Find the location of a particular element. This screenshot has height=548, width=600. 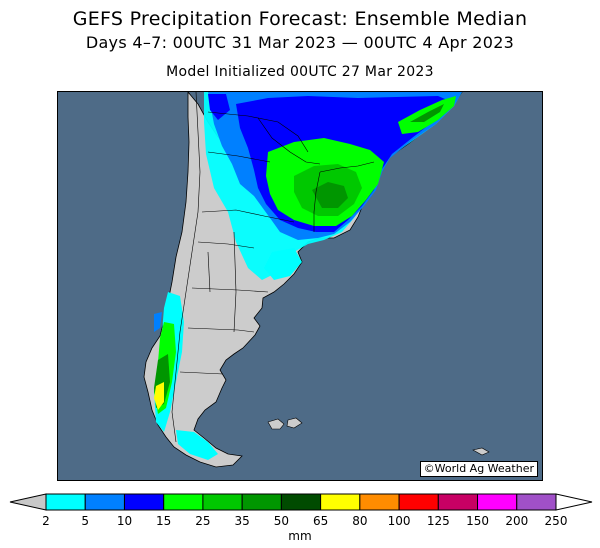

colorbar-tick-label: 35 is located at coordinates (242, 521).